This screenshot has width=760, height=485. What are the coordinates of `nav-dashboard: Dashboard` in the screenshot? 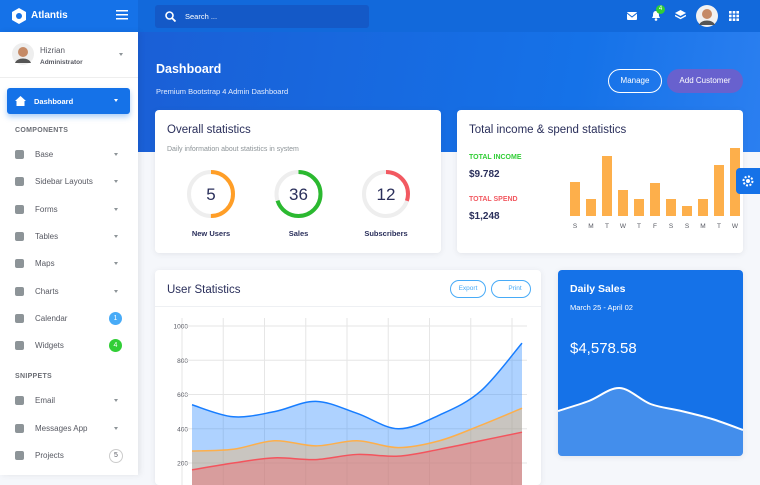 It's located at (68, 101).